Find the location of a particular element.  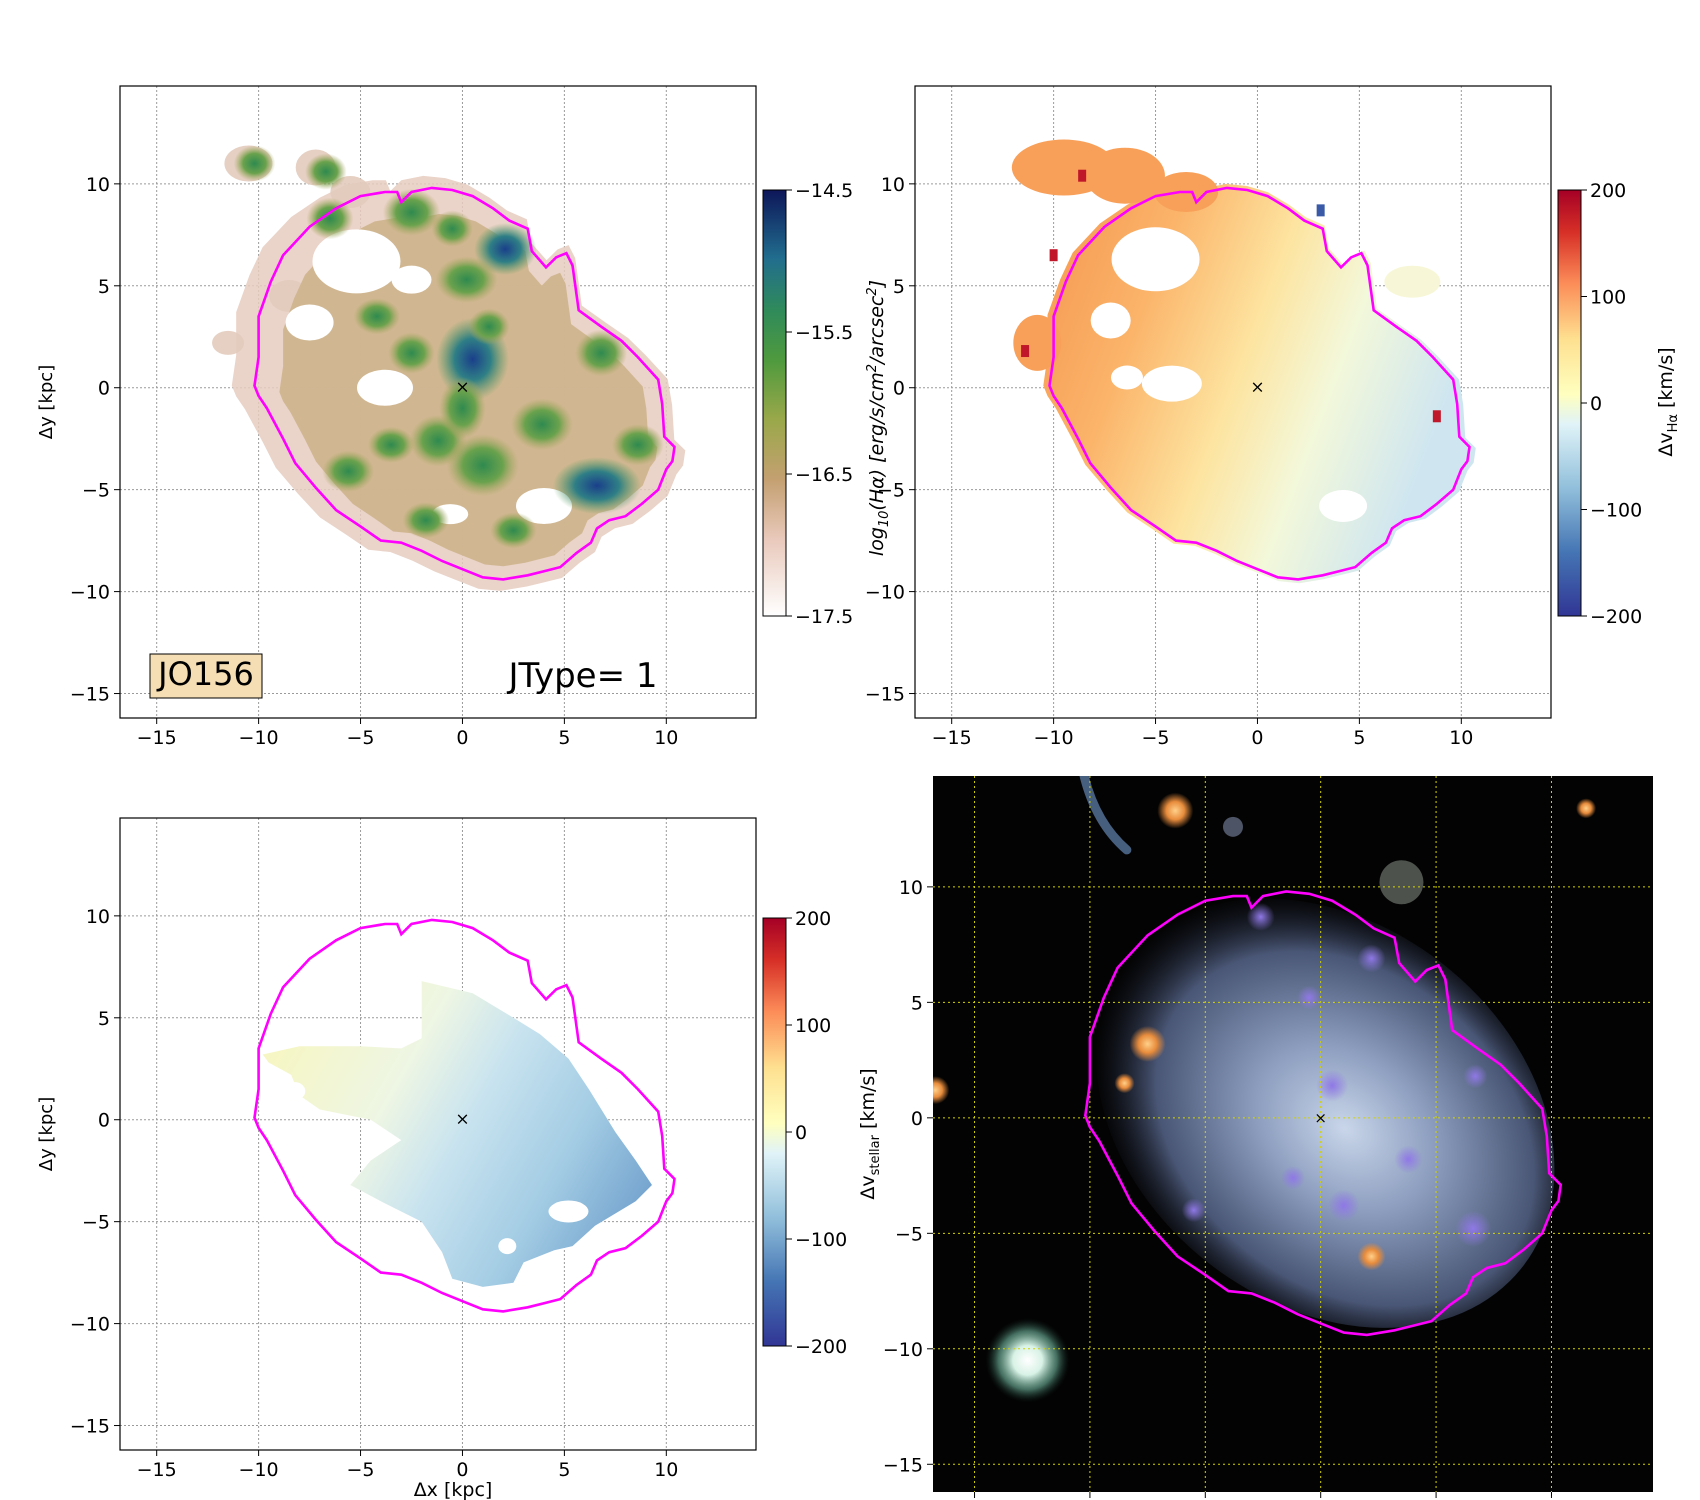

velocity-map: × is located at coordinates (1243, 361).